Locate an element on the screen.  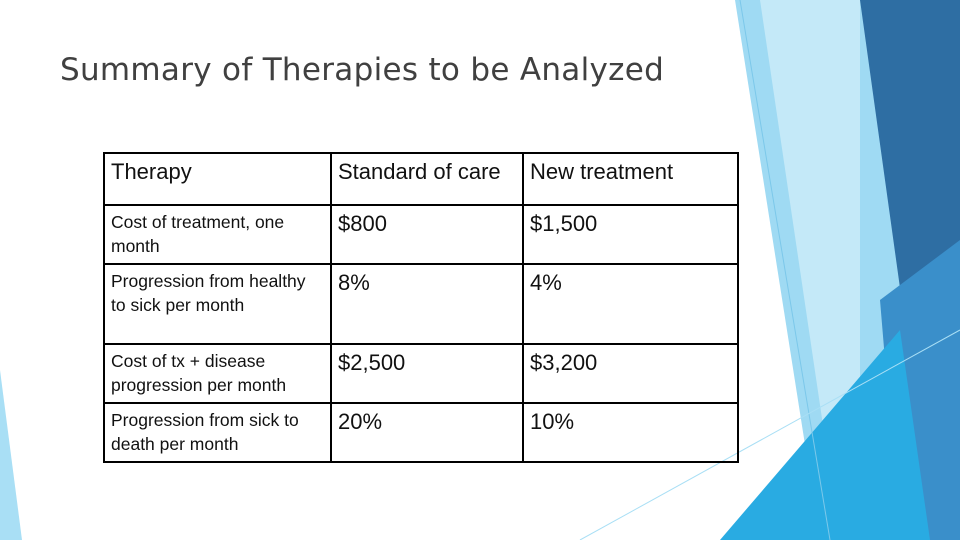
header-row: Therapy Standard of care New treatment is located at coordinates (421, 179).